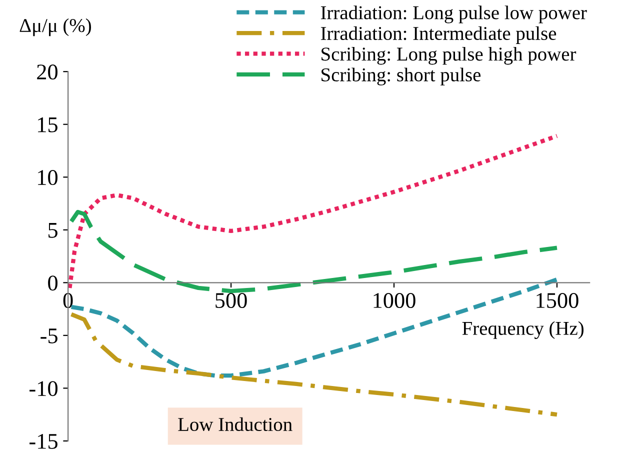 The width and height of the screenshot is (636, 456). Describe the element at coordinates (48, 178) in the screenshot. I see `y-tick-label: 10` at that location.